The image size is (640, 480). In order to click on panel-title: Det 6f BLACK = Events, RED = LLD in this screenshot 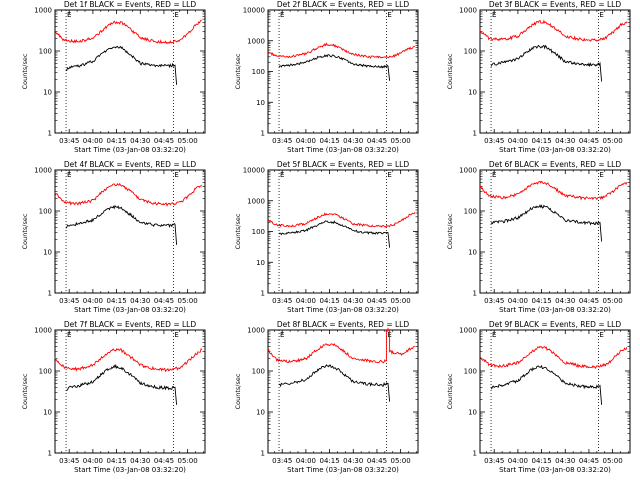, I will do `click(555, 164)`.